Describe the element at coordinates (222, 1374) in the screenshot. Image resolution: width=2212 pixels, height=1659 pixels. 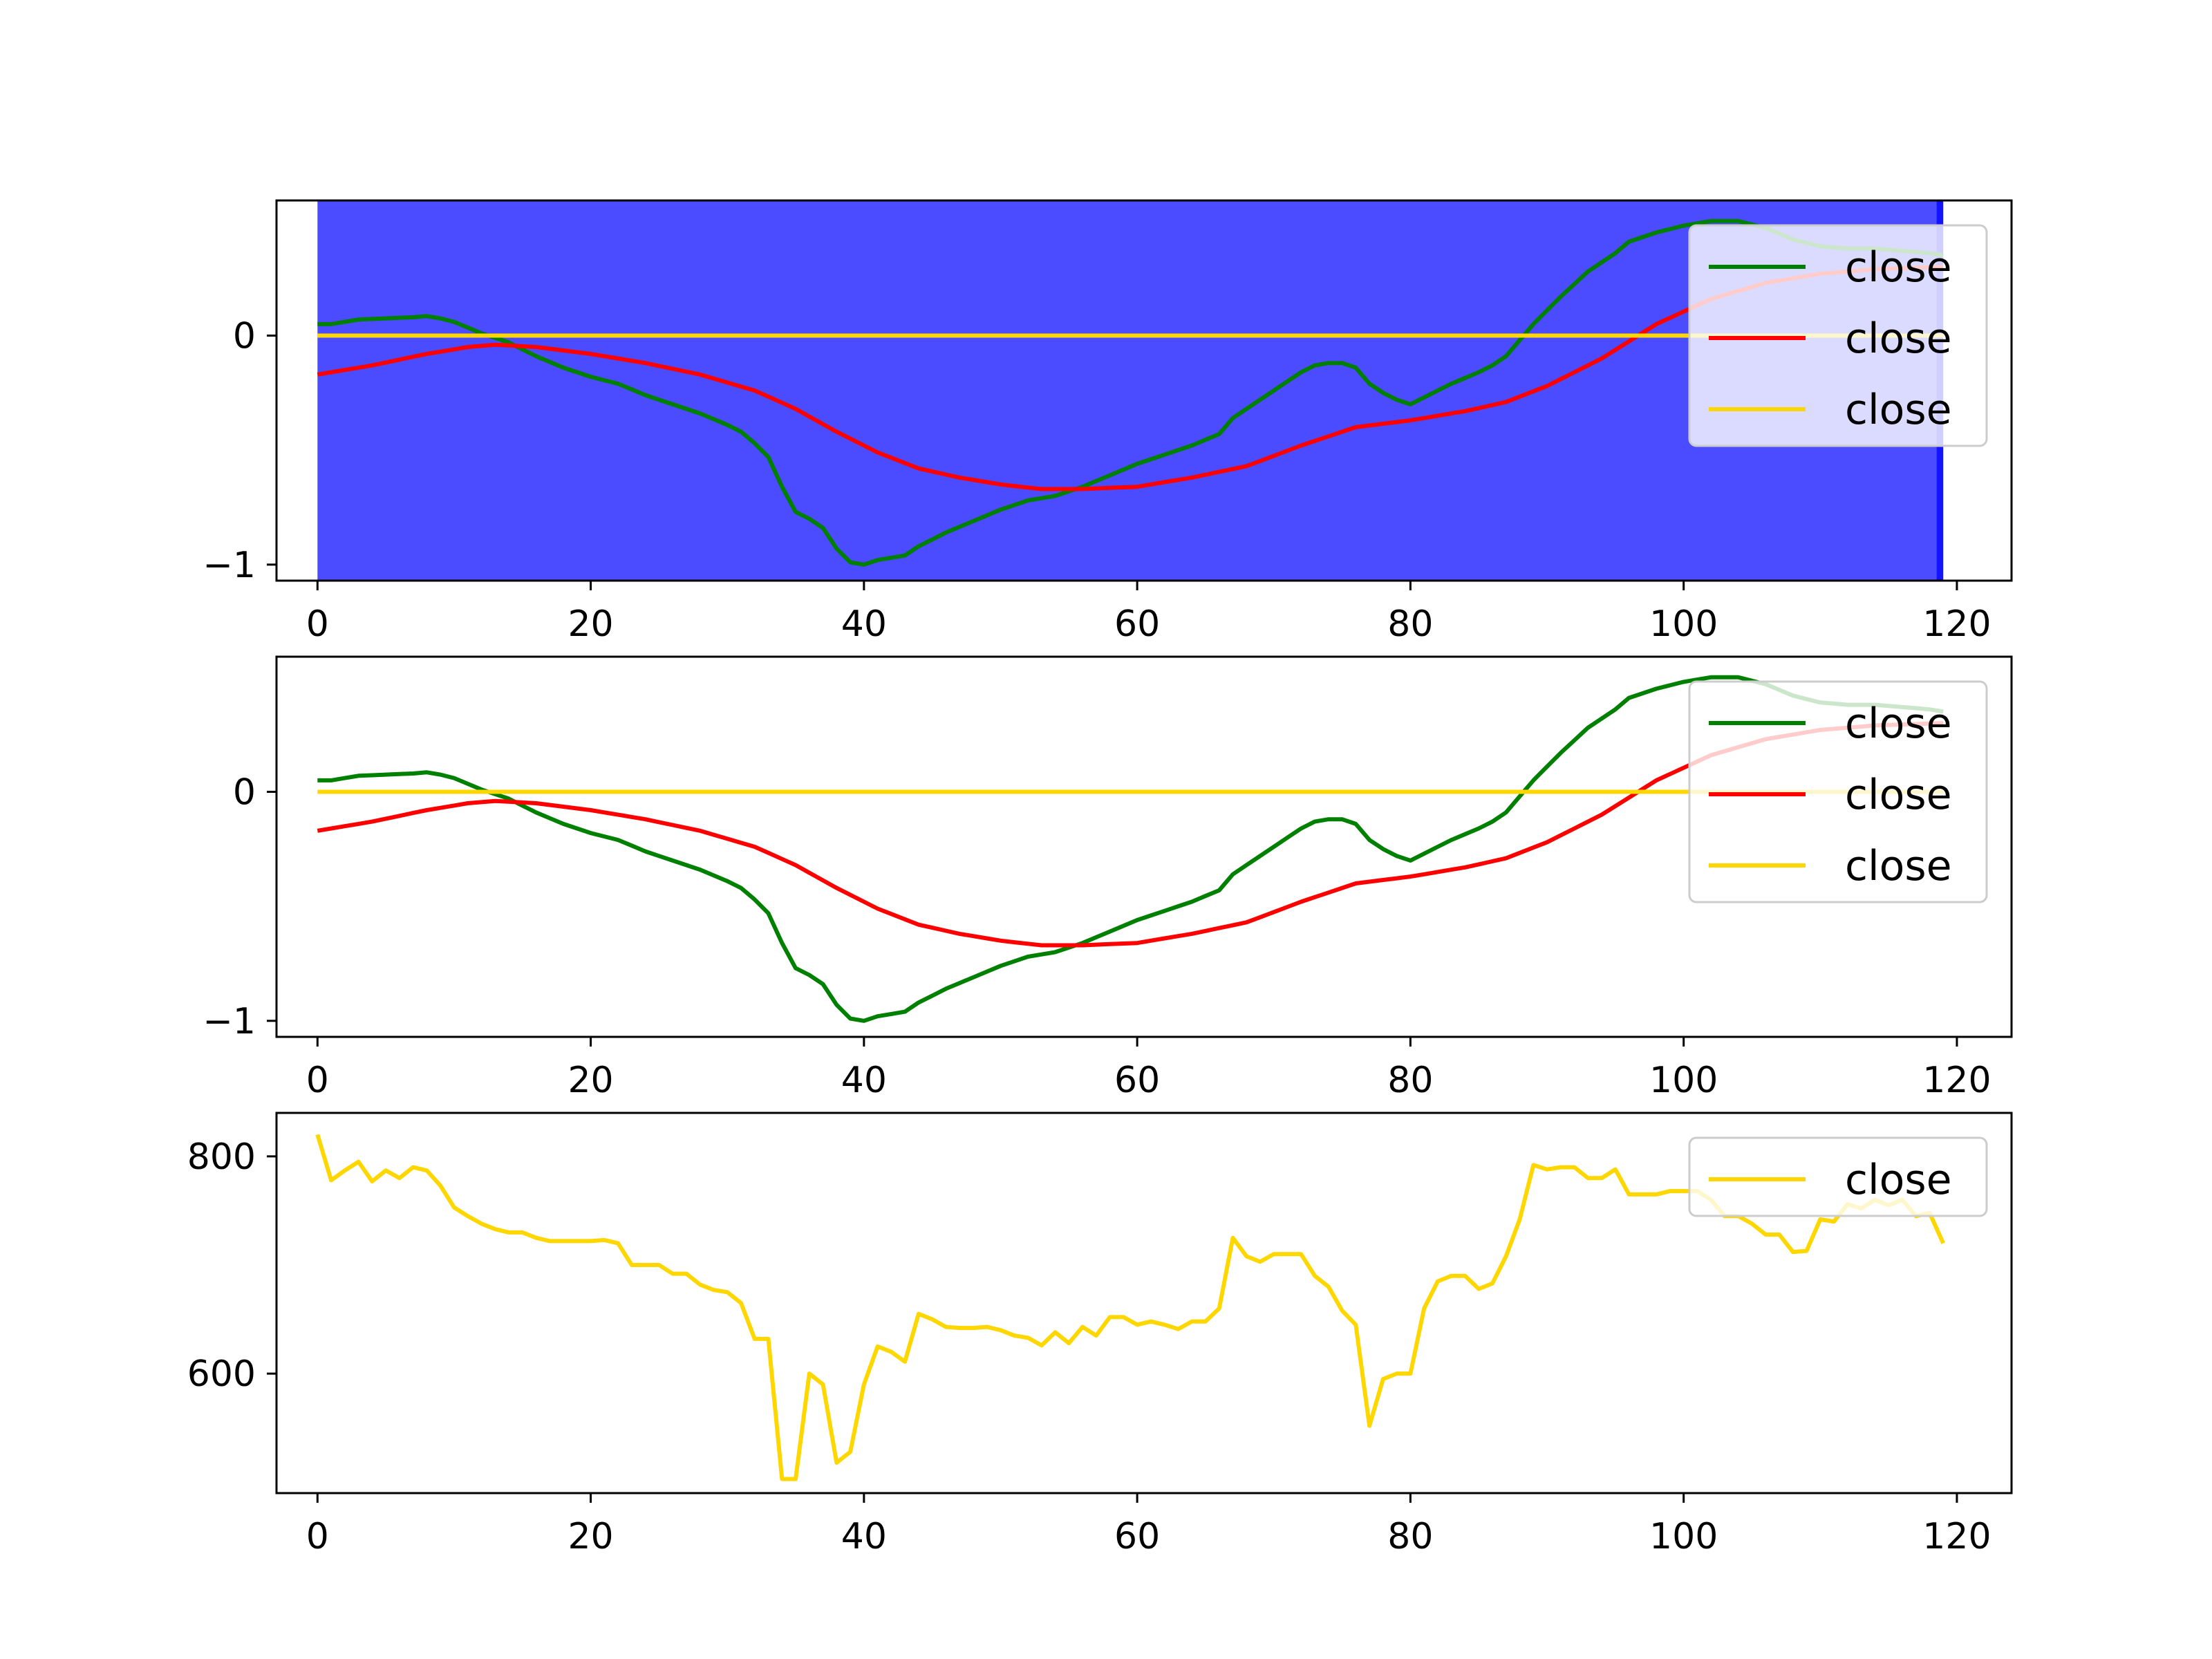
I see `y-tick-label: 600` at that location.